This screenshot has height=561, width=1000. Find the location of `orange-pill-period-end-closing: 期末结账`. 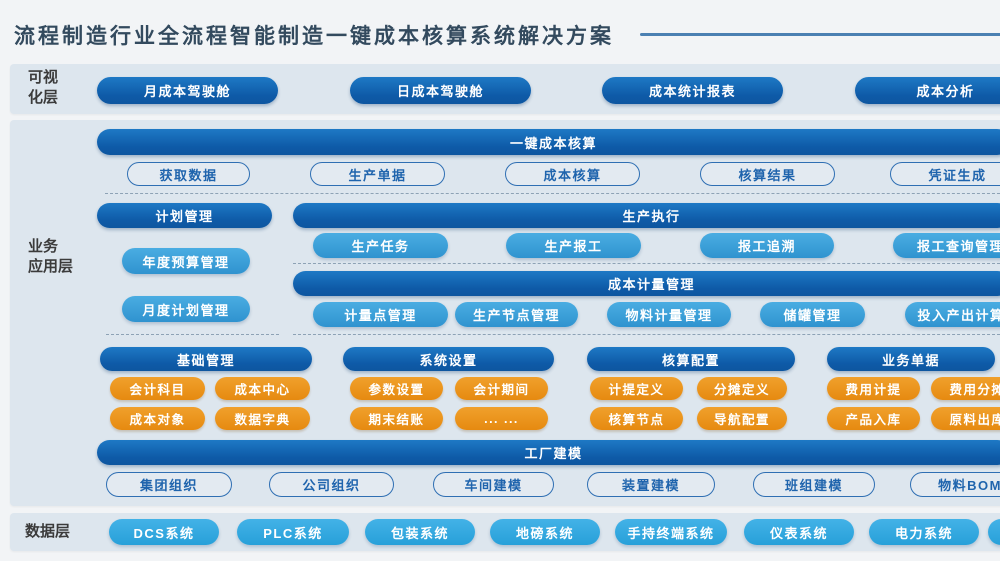

orange-pill-period-end-closing: 期末结账 is located at coordinates (396, 418).